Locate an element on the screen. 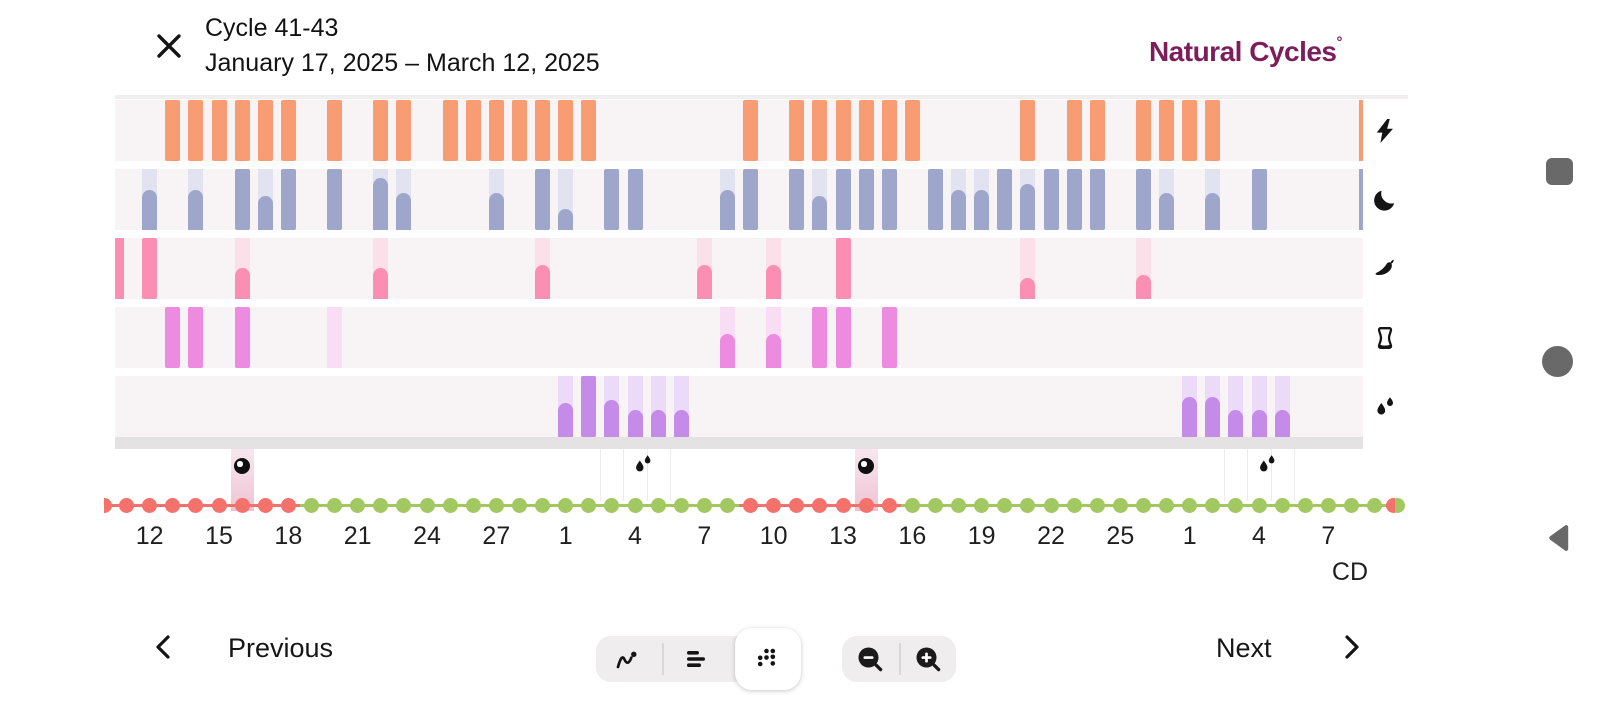 The height and width of the screenshot is (720, 1600). chevron-right-icon is located at coordinates (1352, 647).